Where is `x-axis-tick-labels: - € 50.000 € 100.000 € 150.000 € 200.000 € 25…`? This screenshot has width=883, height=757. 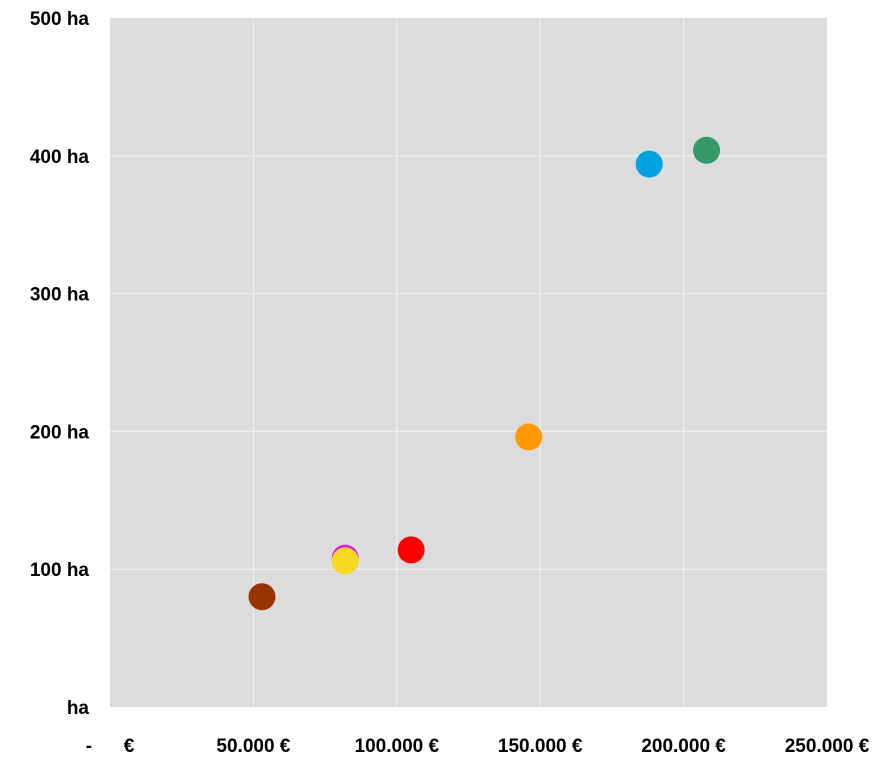 x-axis-tick-labels: - € 50.000 € 100.000 € 150.000 € 200.000 € 25… is located at coordinates (478, 746).